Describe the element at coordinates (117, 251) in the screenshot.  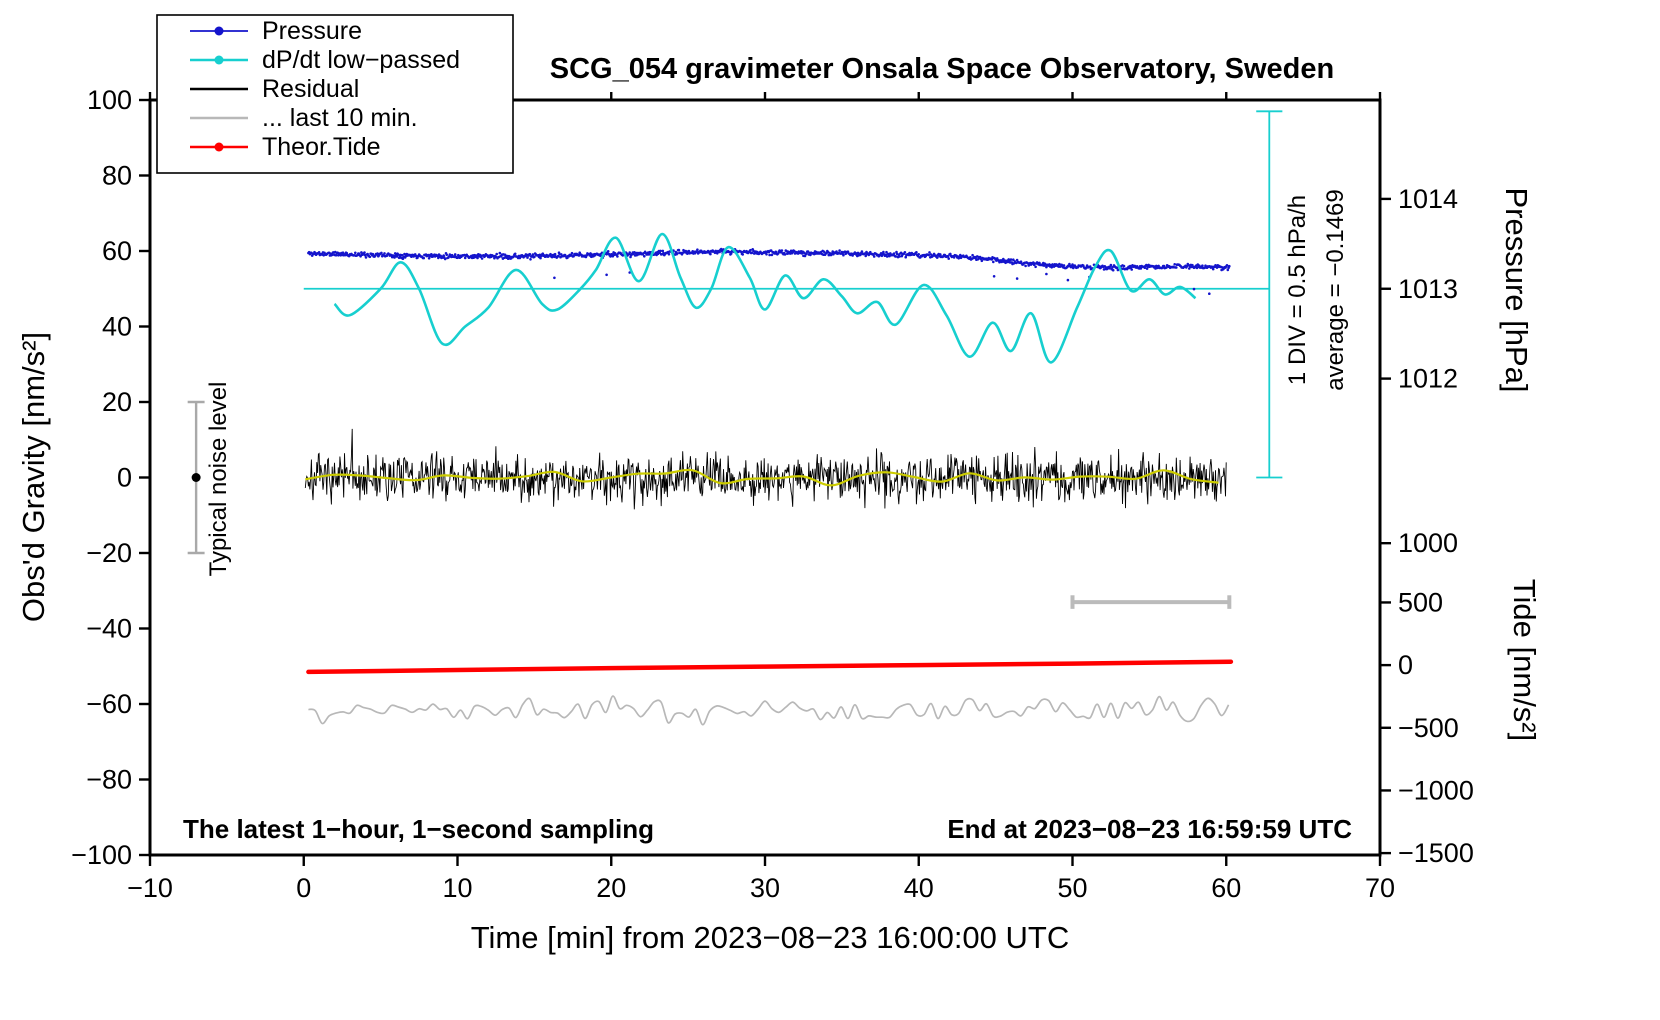
I see `y-tick-label: 60` at that location.